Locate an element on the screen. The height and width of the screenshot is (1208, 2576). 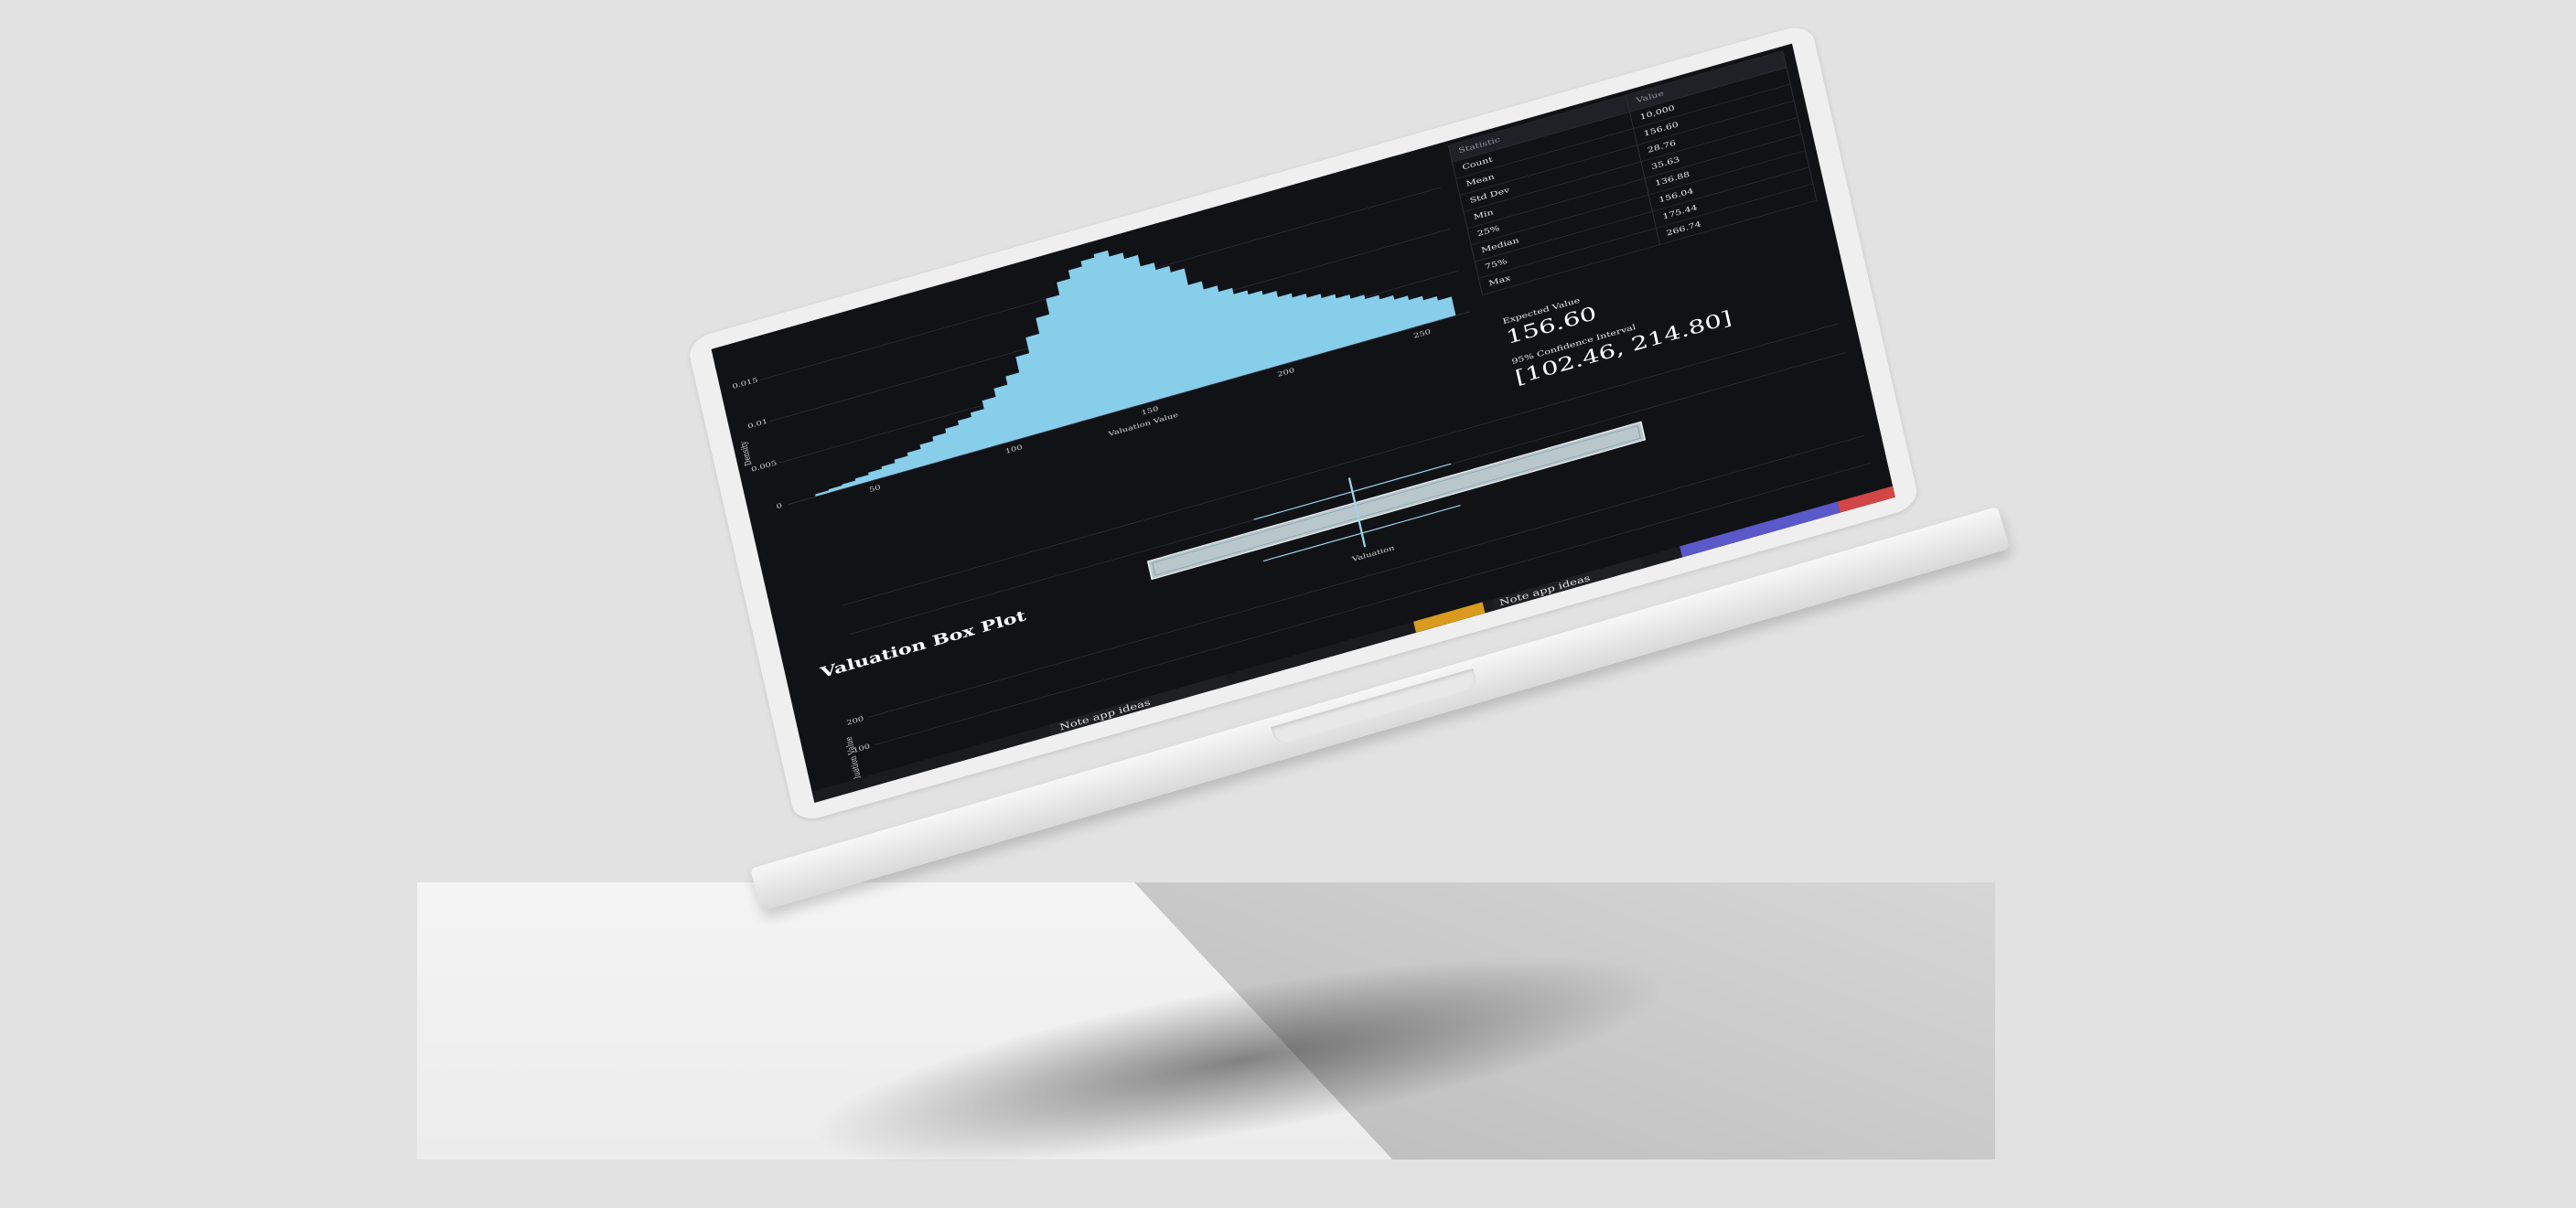
boxplot-svg is located at coordinates (1396, 501).